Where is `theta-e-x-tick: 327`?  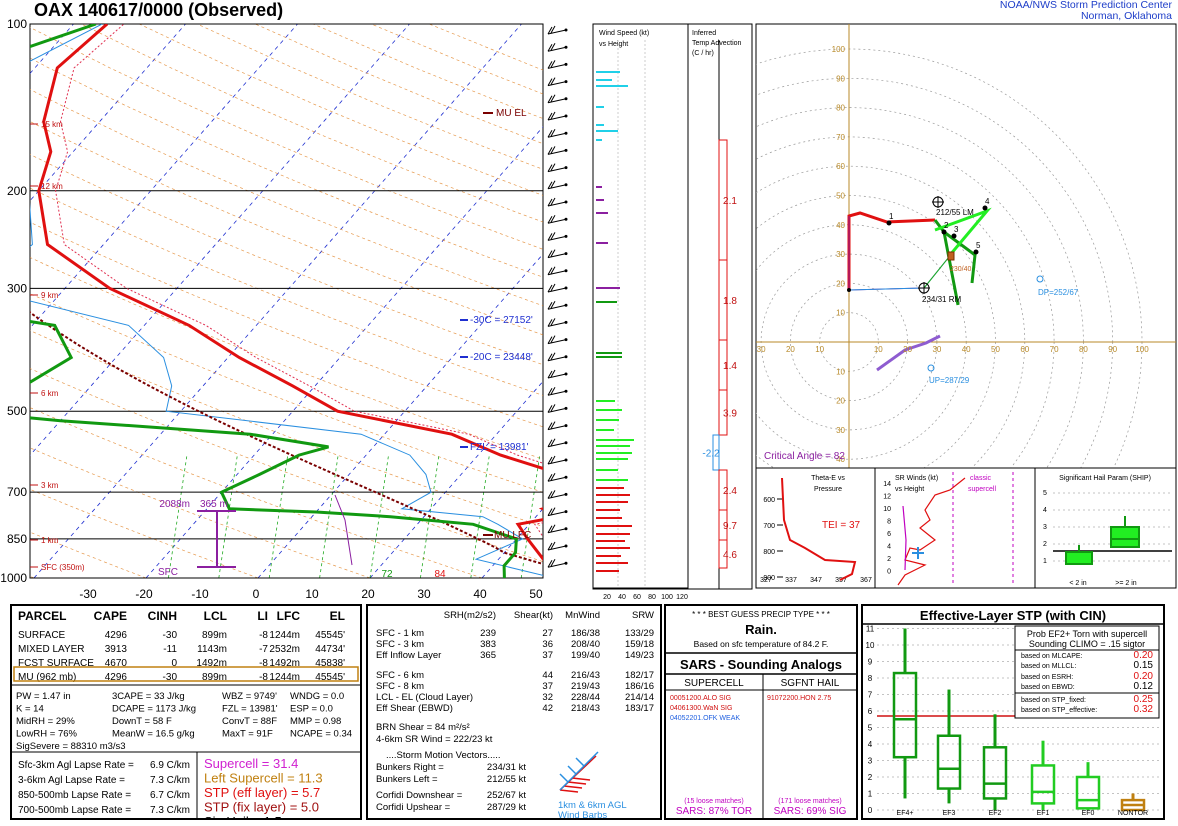 theta-e-x-tick: 327 is located at coordinates (766, 580).